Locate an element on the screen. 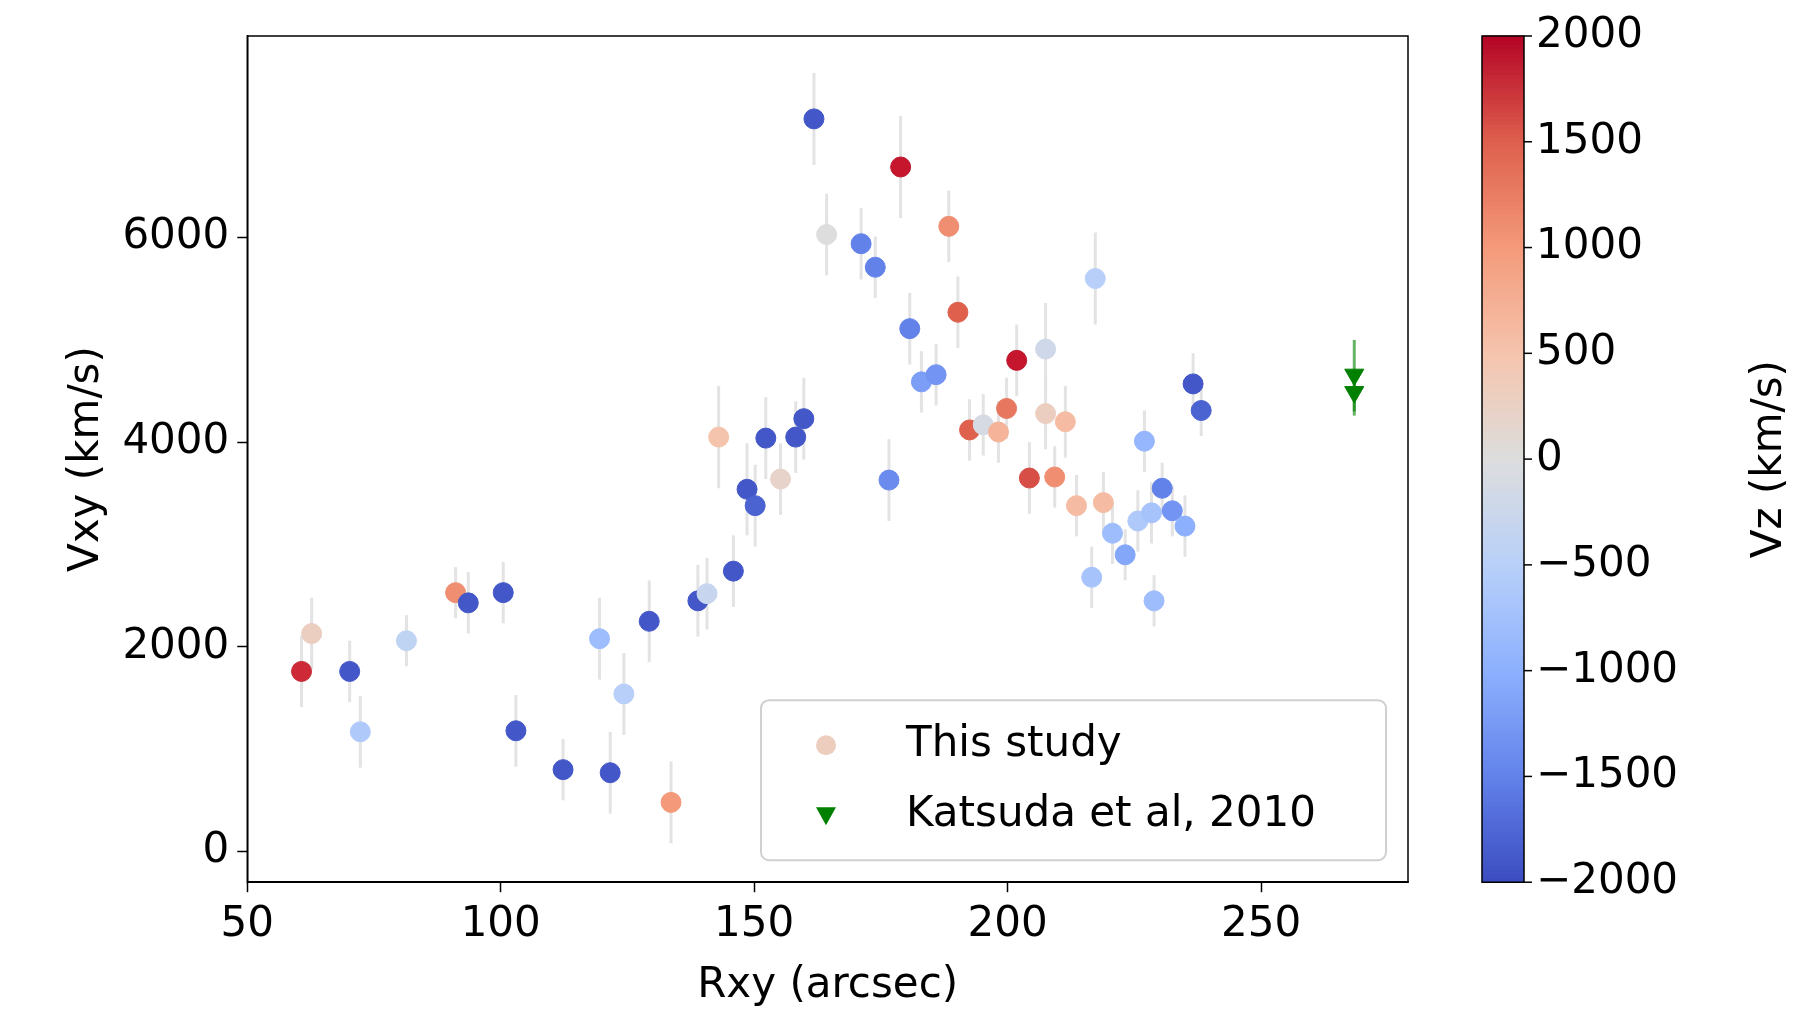  color-bar-label: 1500 is located at coordinates (1589, 138).